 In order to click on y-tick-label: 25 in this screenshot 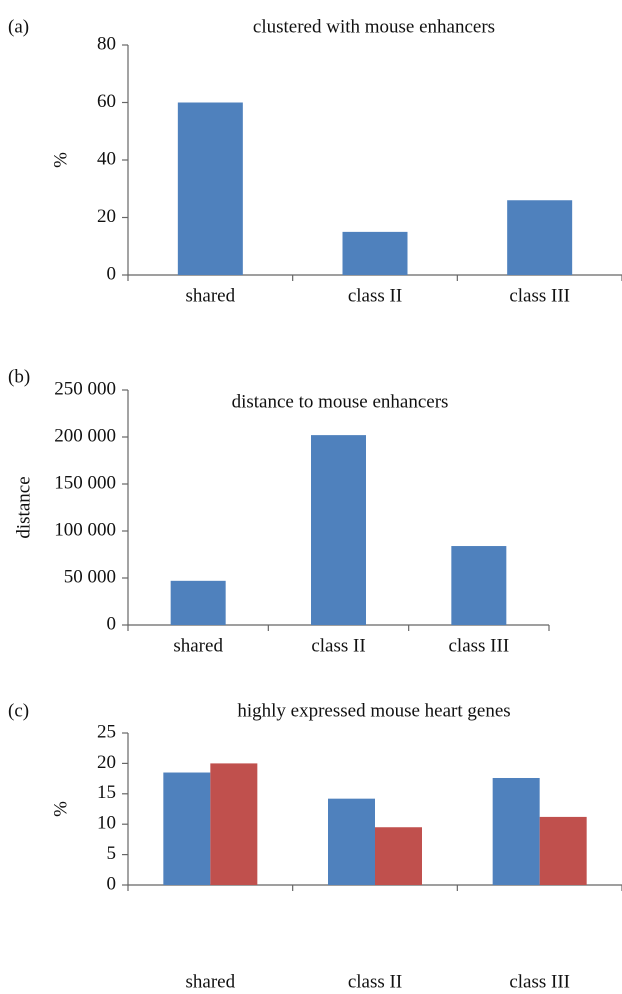, I will do `click(106, 731)`.